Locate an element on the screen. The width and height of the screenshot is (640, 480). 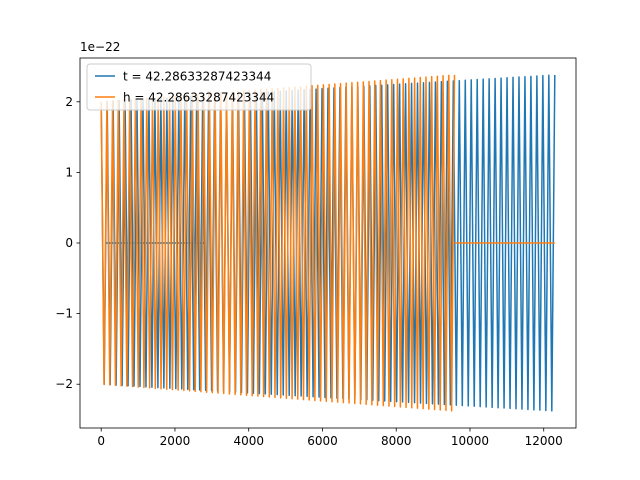
y-tick-label: −1 is located at coordinates (64, 314).